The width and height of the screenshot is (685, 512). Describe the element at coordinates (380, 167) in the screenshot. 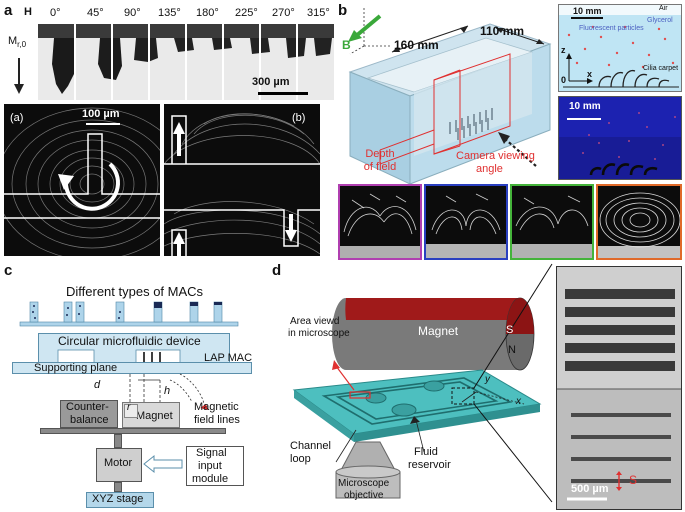

I see `depth-of-field-label-line2: of field` at that location.